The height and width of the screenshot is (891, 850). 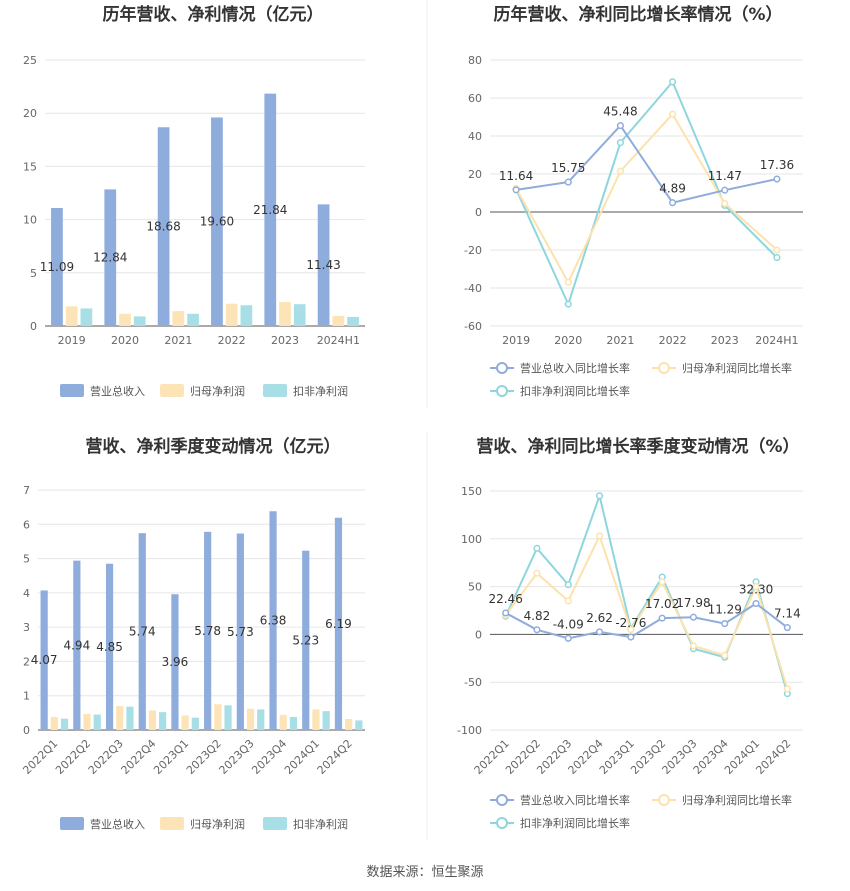 What do you see at coordinates (139, 757) in the screenshot?
I see `x-tick-label: 2022Q4` at bounding box center [139, 757].